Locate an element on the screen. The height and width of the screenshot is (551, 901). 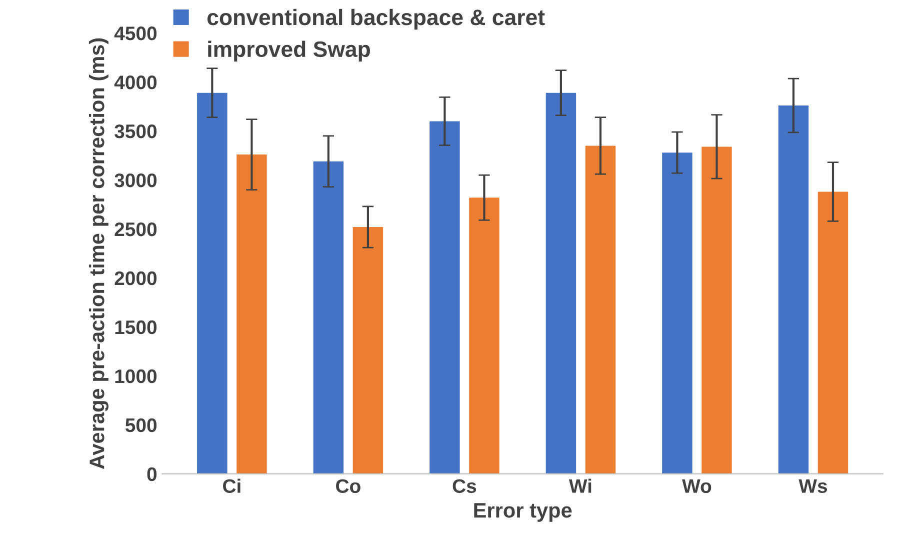
y-tick-label: 2500 is located at coordinates (135, 229).